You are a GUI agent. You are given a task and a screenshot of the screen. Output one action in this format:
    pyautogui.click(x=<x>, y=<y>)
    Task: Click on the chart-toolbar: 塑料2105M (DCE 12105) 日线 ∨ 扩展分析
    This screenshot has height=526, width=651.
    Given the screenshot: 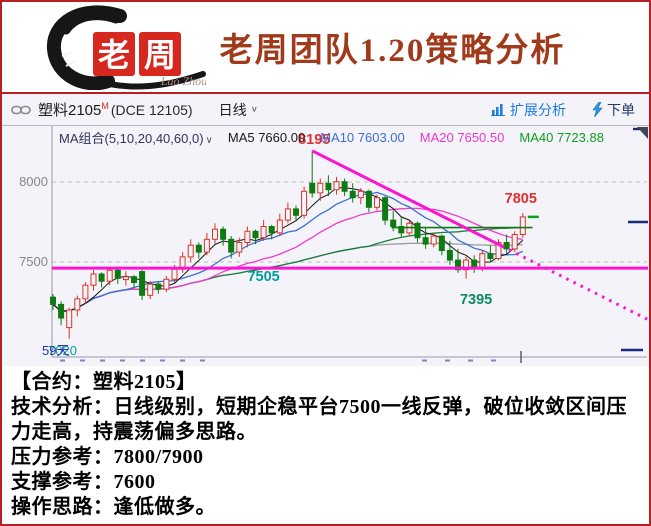 What is the action you would take?
    pyautogui.click(x=325, y=110)
    